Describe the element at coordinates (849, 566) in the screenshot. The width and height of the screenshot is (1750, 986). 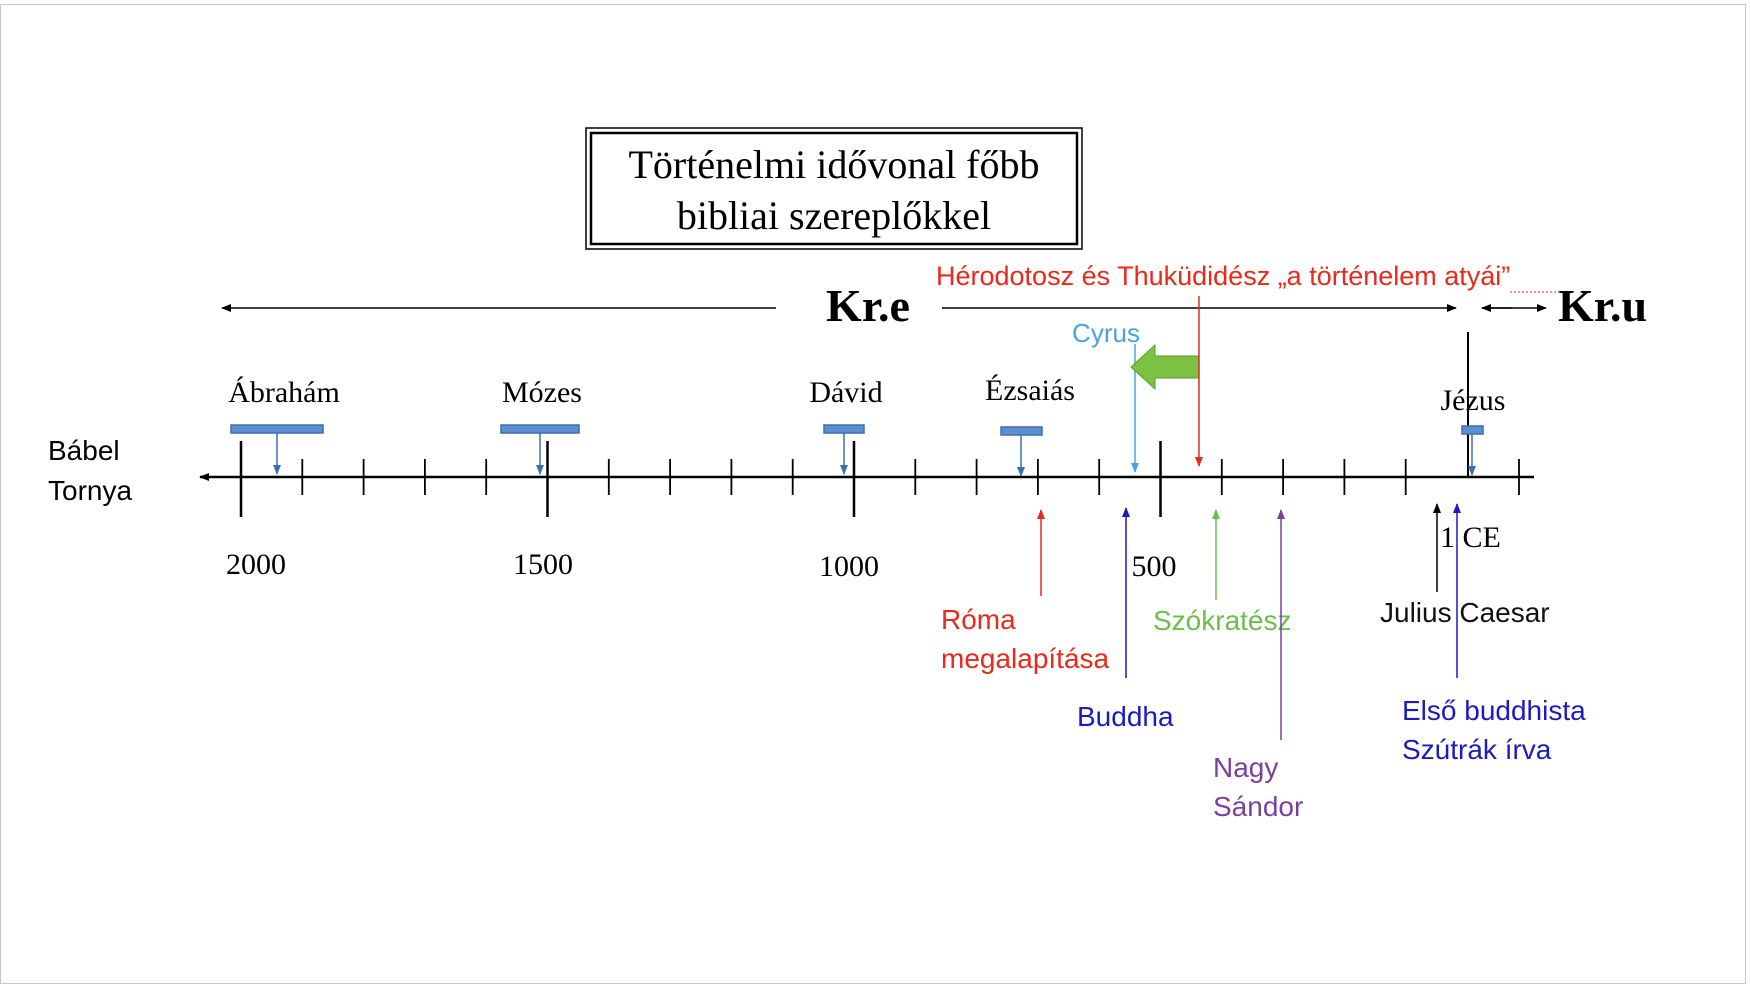
I see `year-label-1000: 1000` at that location.